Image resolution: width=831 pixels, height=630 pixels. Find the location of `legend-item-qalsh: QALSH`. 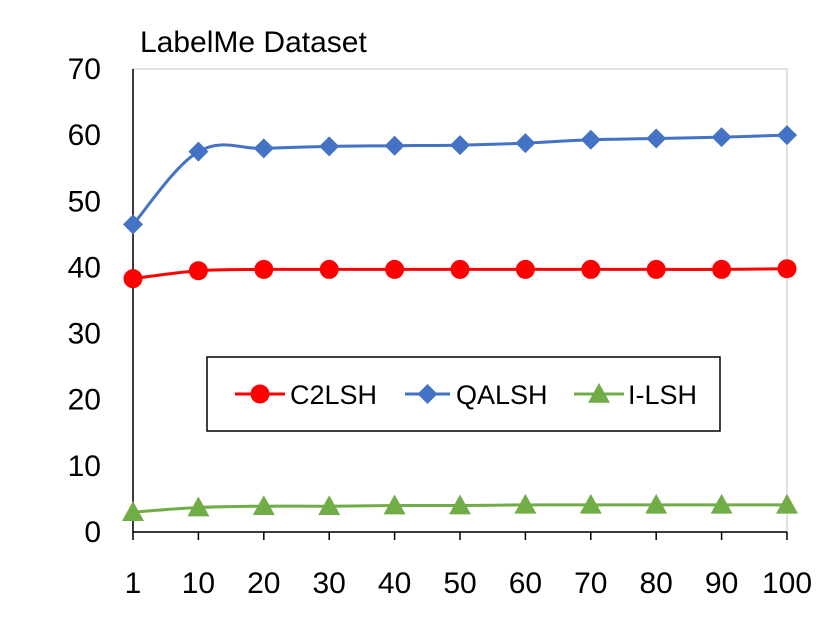

legend-item-qalsh: QALSH is located at coordinates (476, 395).